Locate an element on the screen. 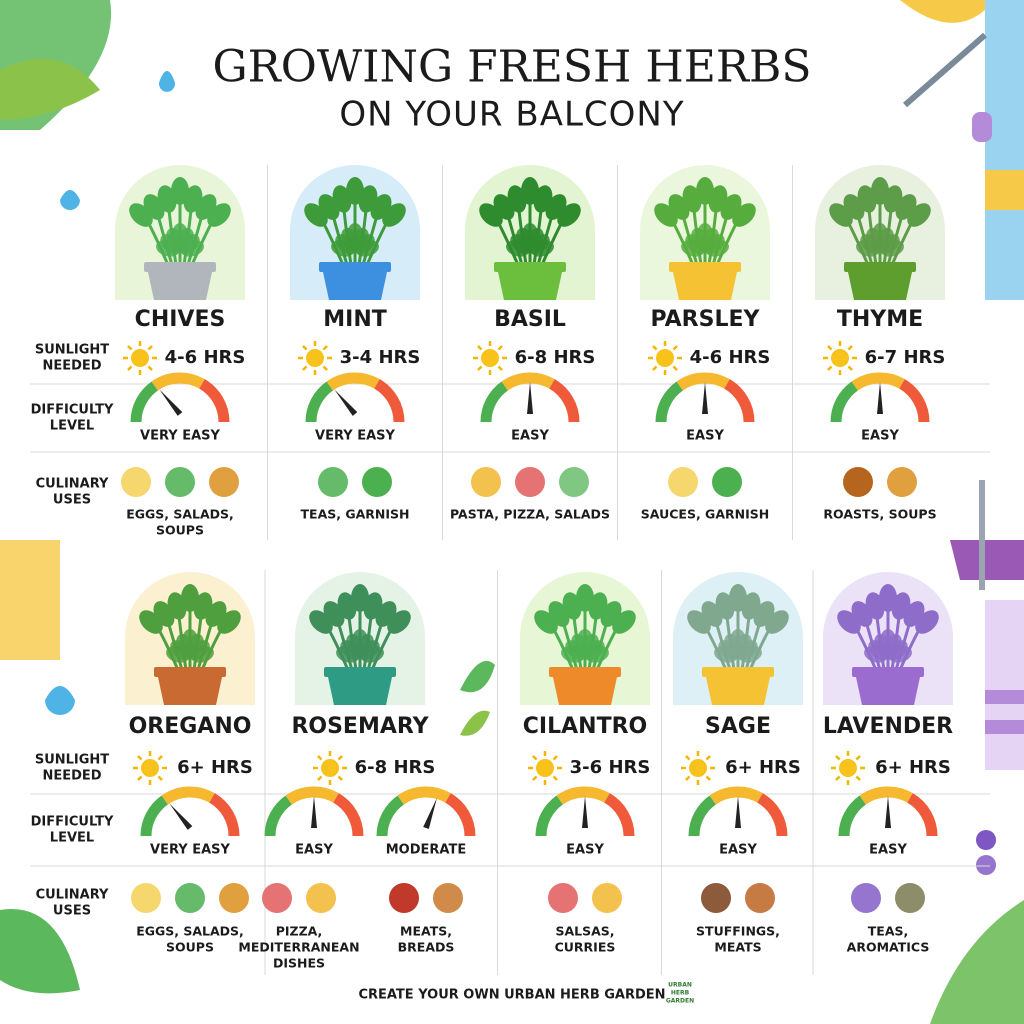 This screenshot has height=1024, width=1024. sunlight-hours: 4-6 HRS is located at coordinates (730, 357).